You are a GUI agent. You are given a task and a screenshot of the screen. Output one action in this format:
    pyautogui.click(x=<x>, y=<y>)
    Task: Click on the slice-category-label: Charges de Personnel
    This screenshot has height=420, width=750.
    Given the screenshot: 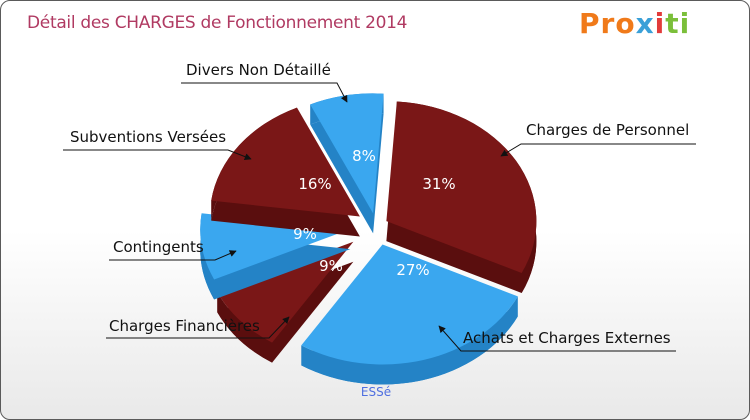 What is the action you would take?
    pyautogui.click(x=607, y=130)
    